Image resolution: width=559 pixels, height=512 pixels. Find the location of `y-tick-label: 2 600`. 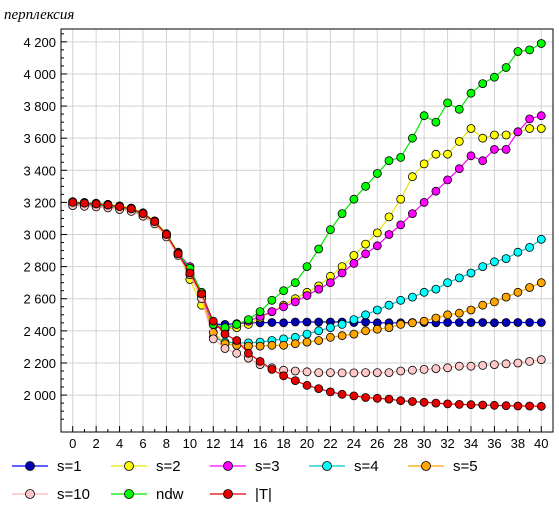

y-tick-label: 2 600 is located at coordinates (39, 299).